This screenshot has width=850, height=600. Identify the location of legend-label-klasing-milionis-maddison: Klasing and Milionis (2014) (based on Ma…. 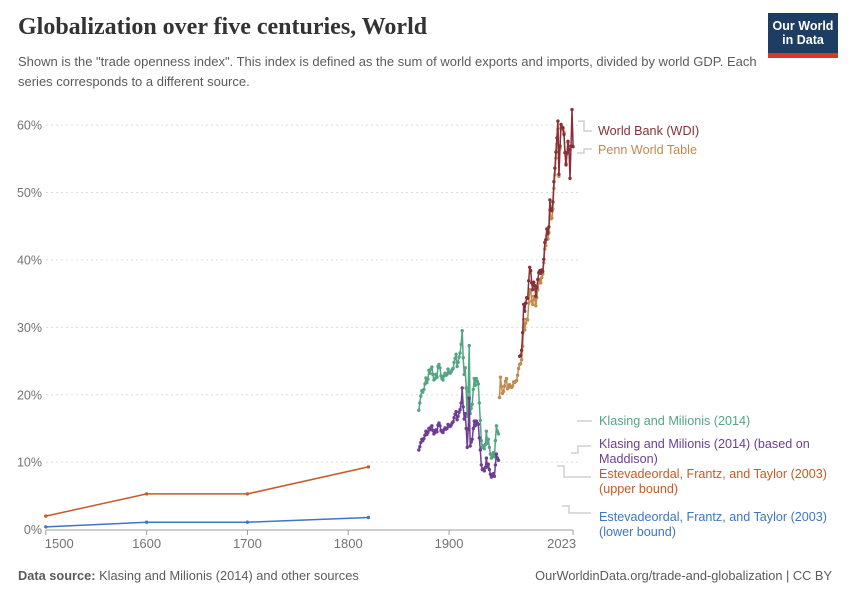
(719, 451).